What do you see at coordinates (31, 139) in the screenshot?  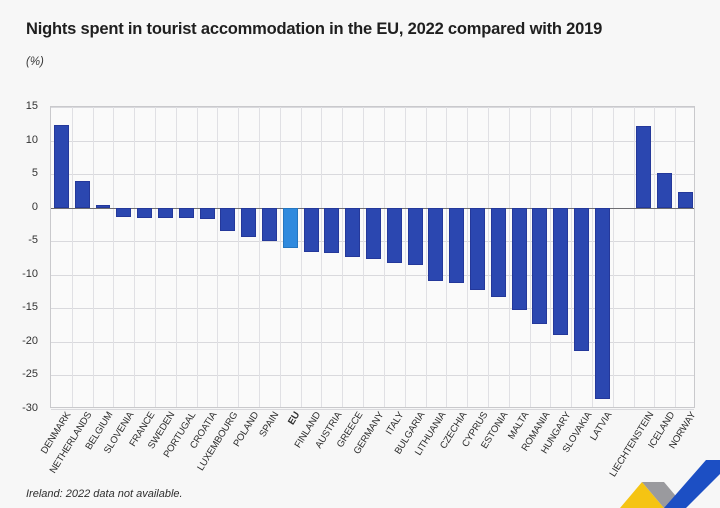 I see `y-axis-tick-label: 10` at bounding box center [31, 139].